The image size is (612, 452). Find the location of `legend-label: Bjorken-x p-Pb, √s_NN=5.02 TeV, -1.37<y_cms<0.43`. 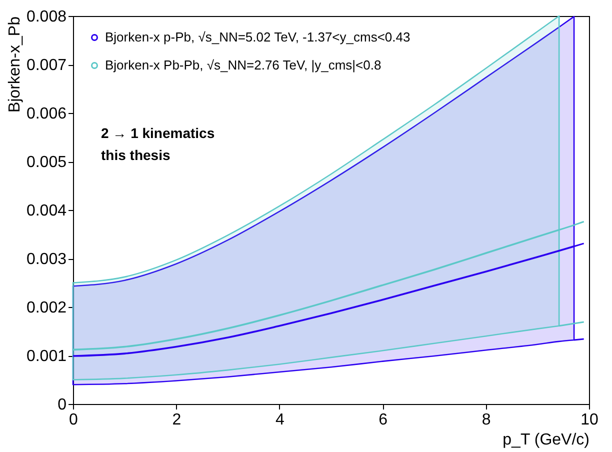

legend-label: Bjorken-x p-Pb, √s_NN=5.02 TeV, -1.37<y_cms<0.43 is located at coordinates (257, 37).